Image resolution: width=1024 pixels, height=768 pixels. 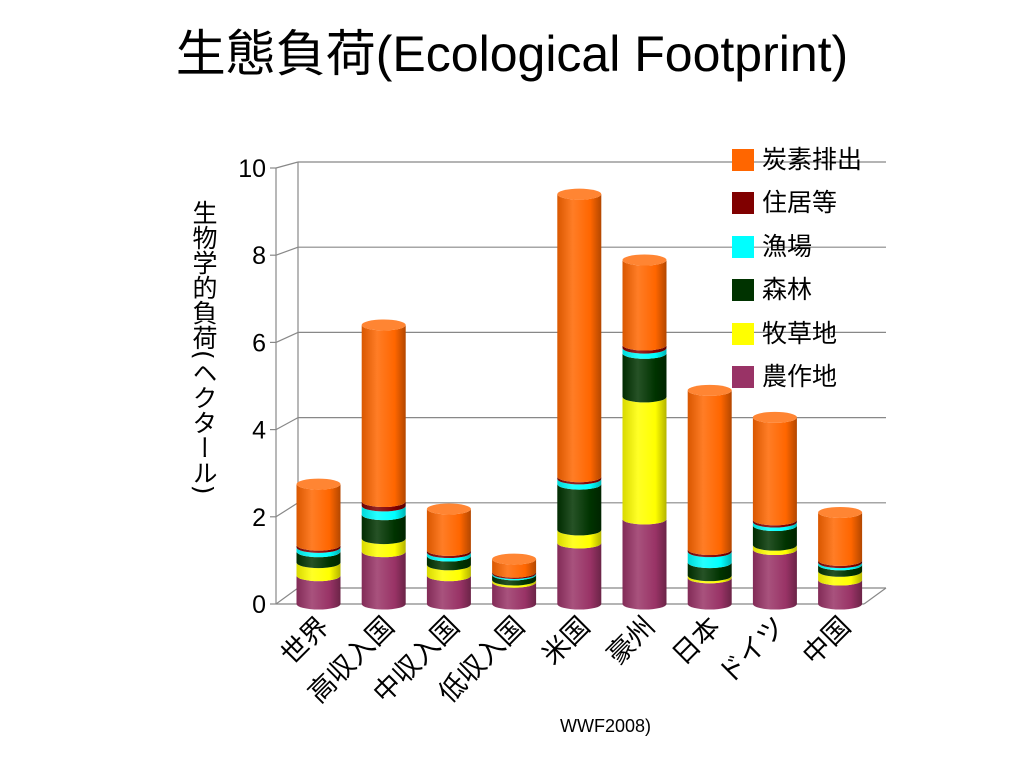 I want to click on legend-item: 牧草地, so click(x=797, y=334).